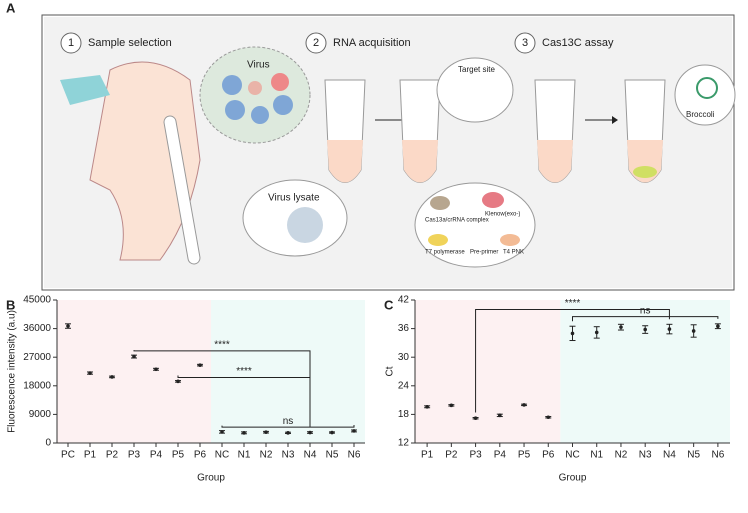  Describe the element at coordinates (37, 385) in the screenshot. I see `y-tick-label: 18000` at that location.